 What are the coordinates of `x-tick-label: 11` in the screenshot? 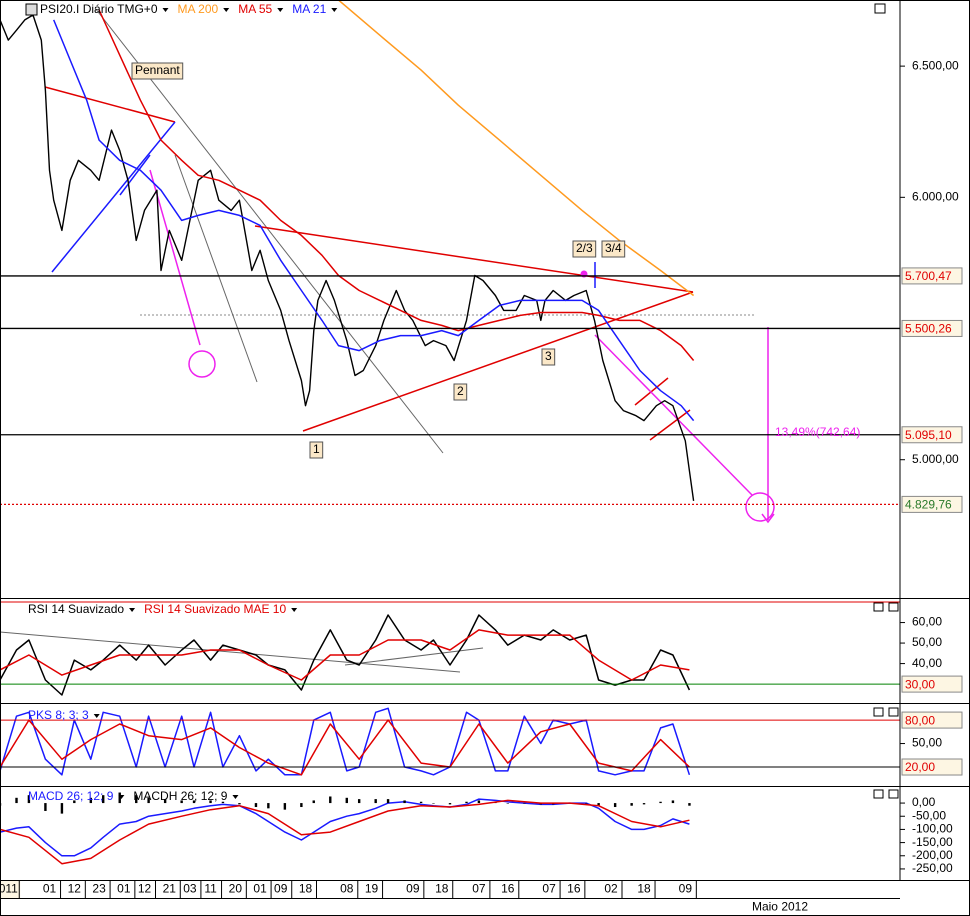 It's located at (210, 889).